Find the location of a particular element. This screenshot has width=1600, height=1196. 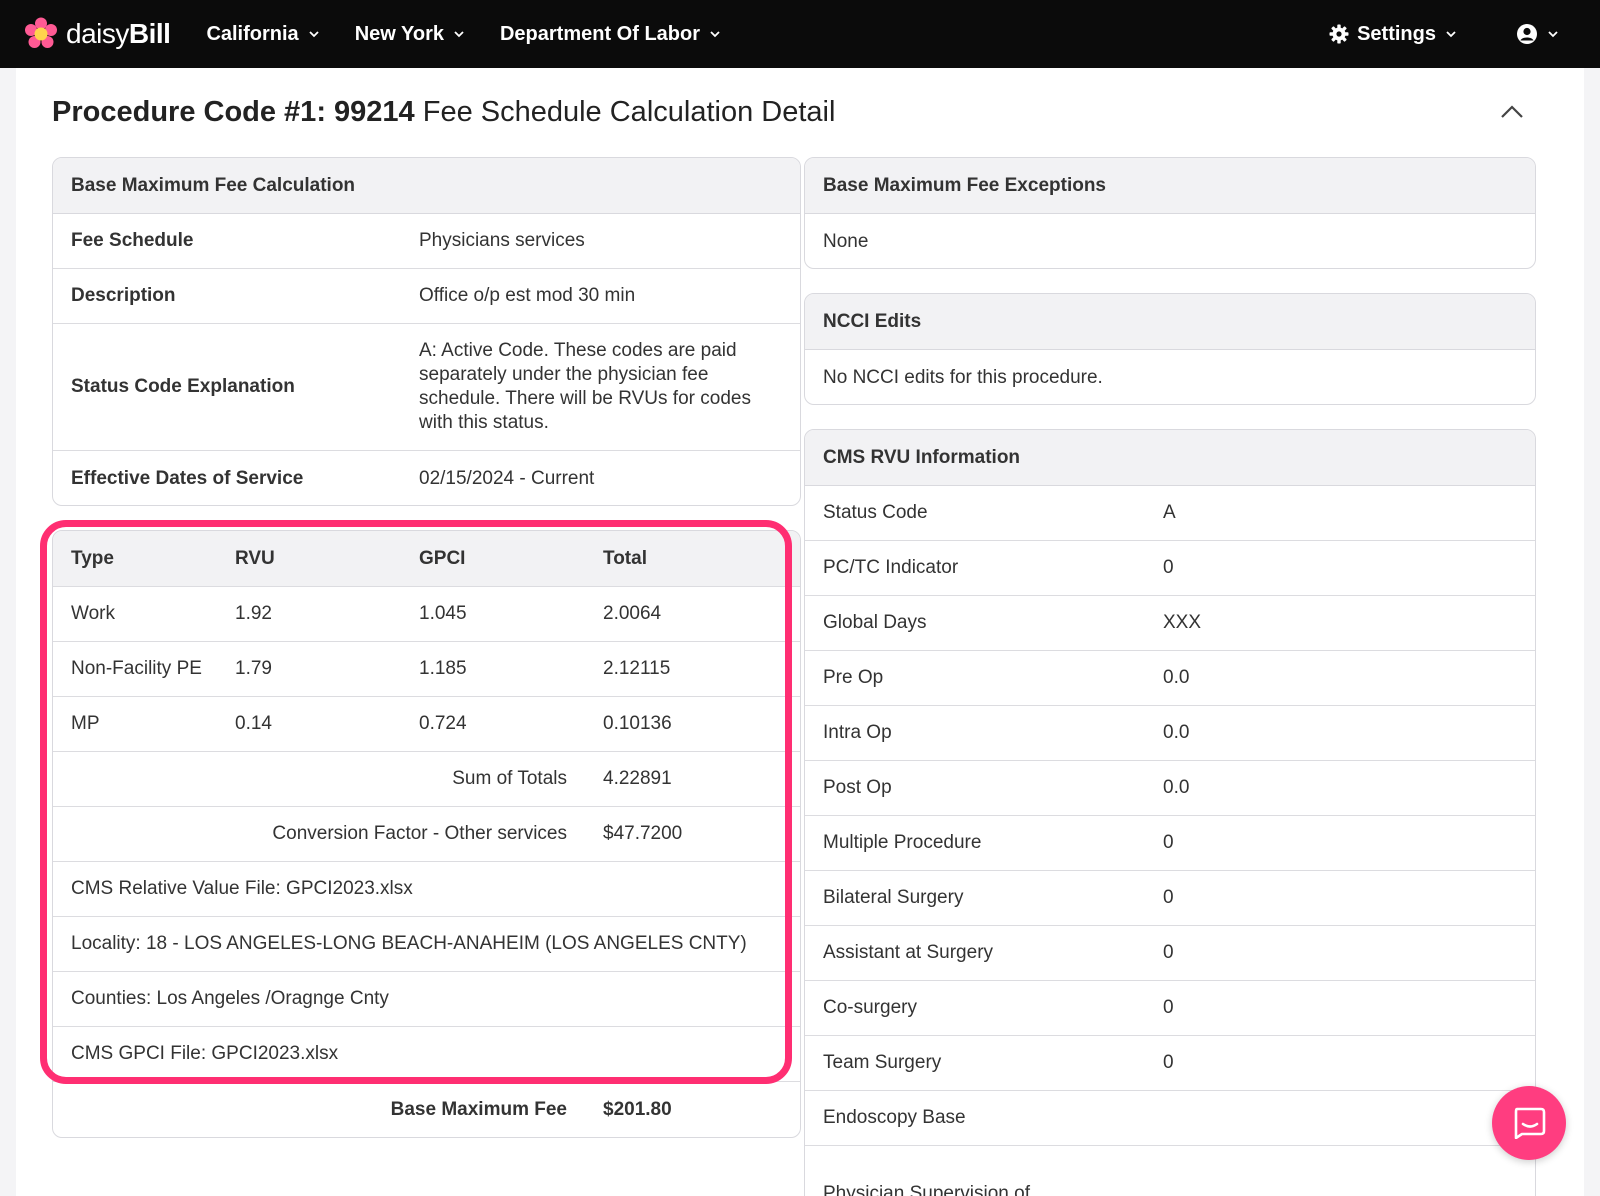

table-row: Assistant at Surgery 0 is located at coordinates (1170, 953).